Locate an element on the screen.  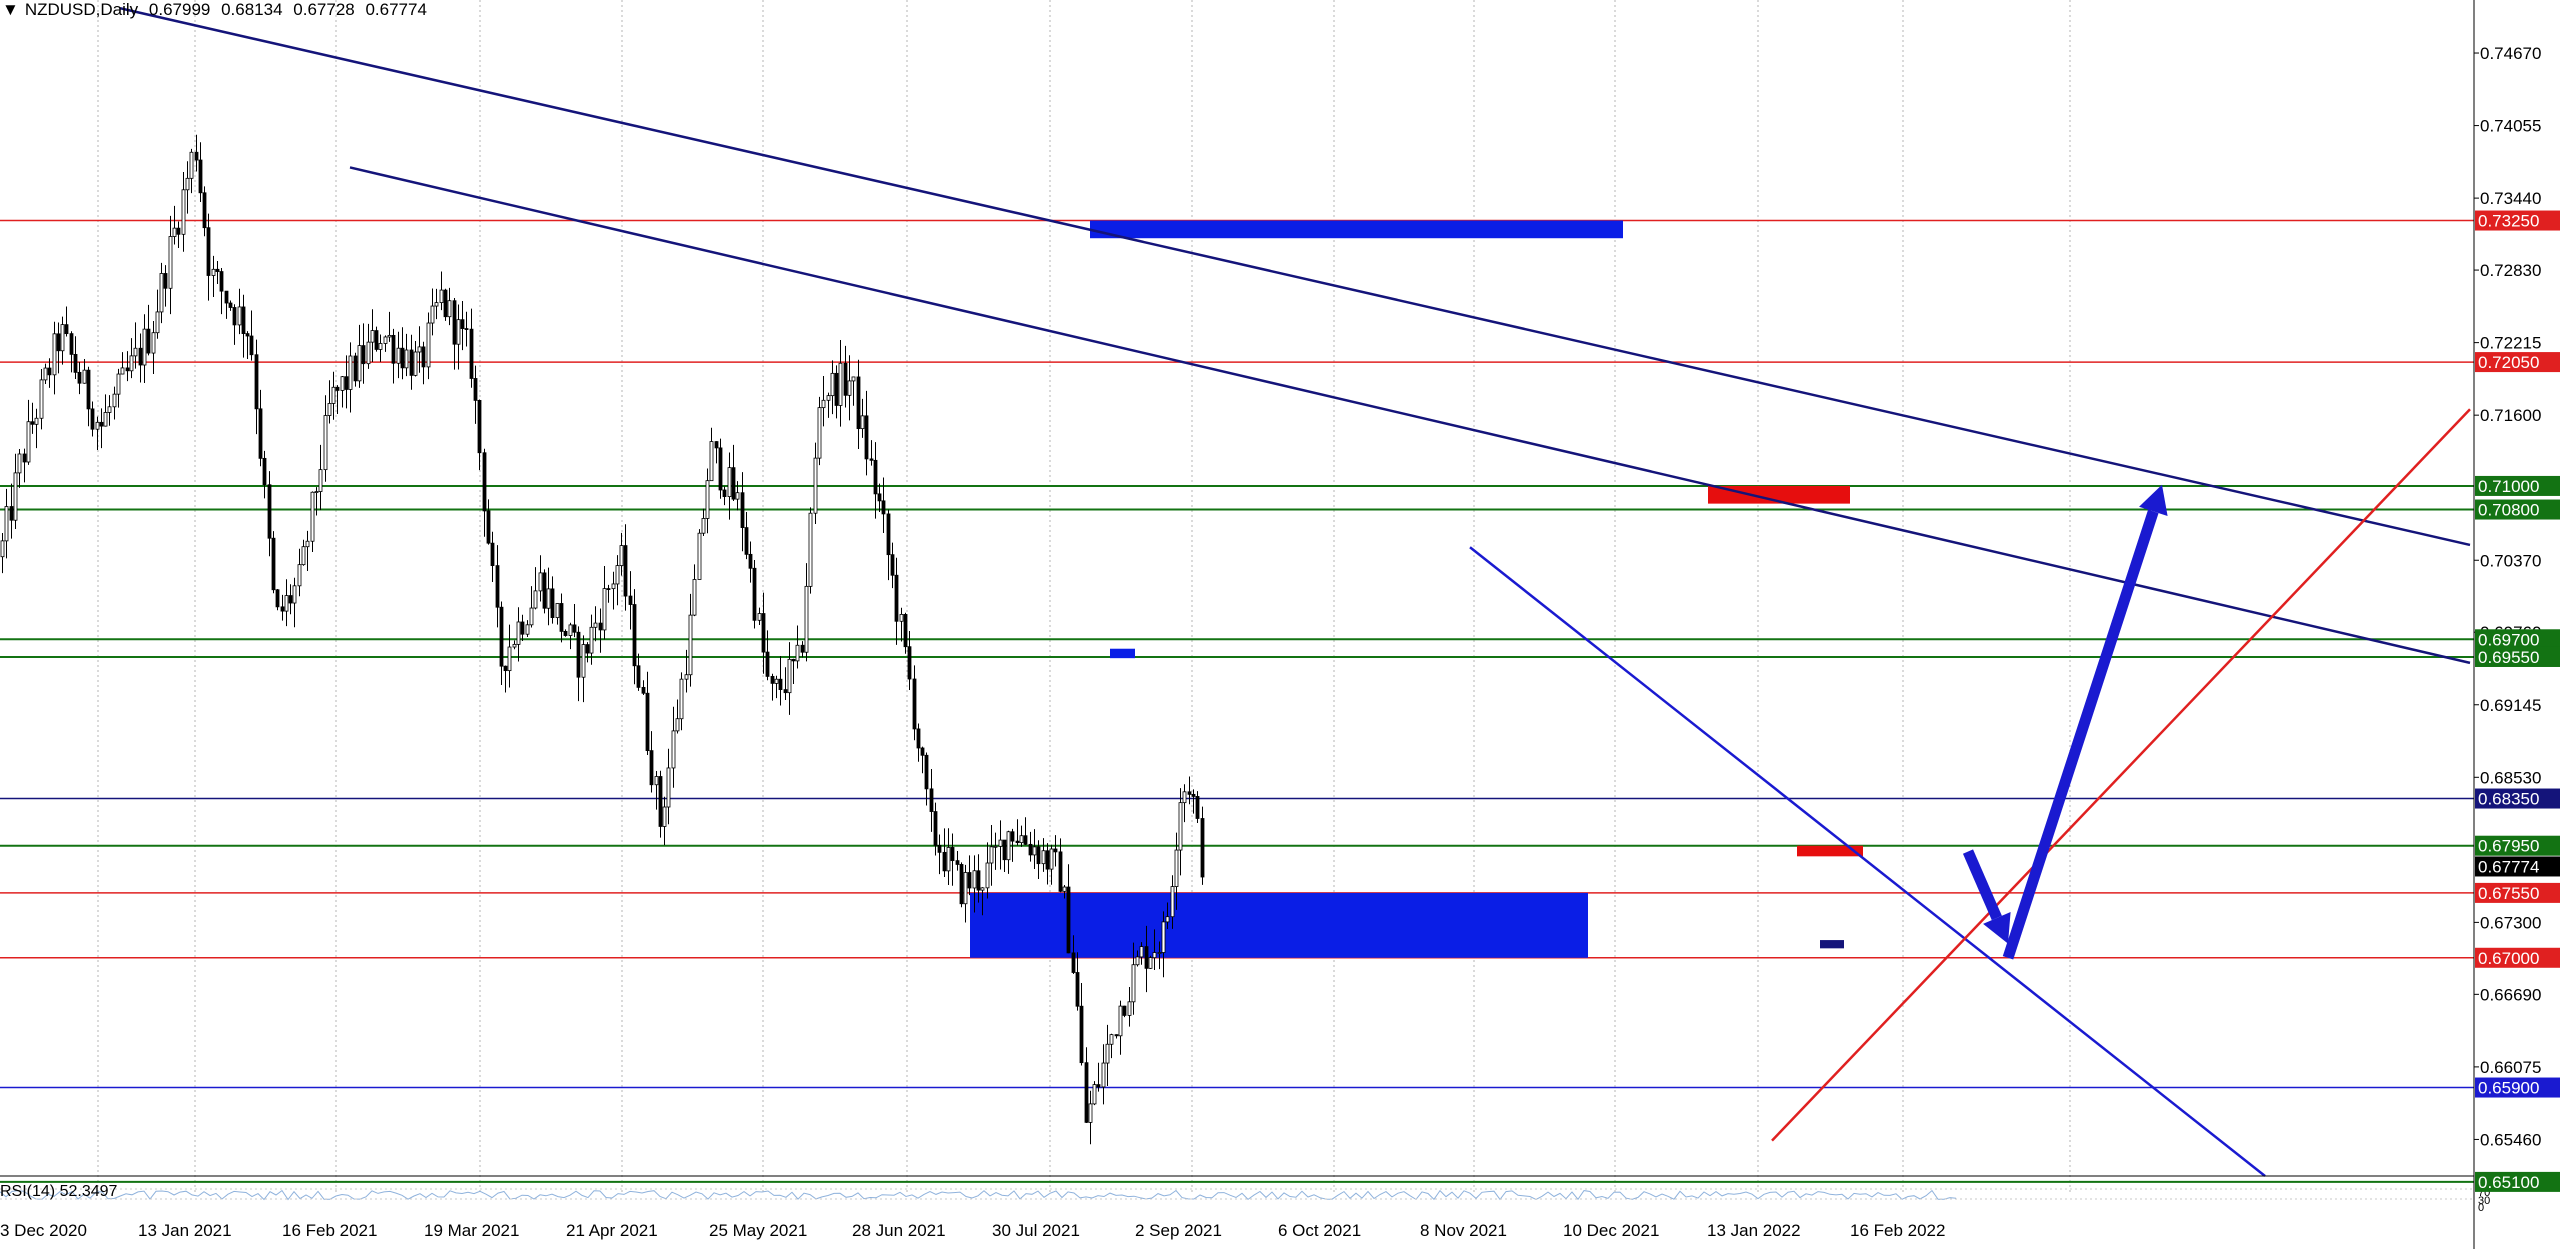
y-tick-label: 0.74670 is located at coordinates (2510, 53).